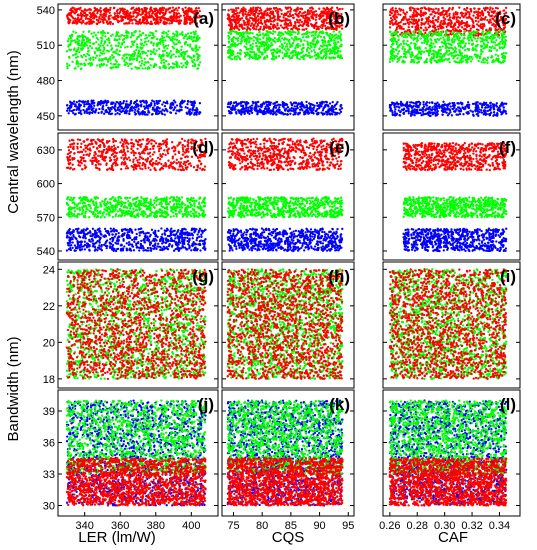 This screenshot has height=550, width=537. What do you see at coordinates (285, 61) in the screenshot?
I see `scatter-points` at bounding box center [285, 61].